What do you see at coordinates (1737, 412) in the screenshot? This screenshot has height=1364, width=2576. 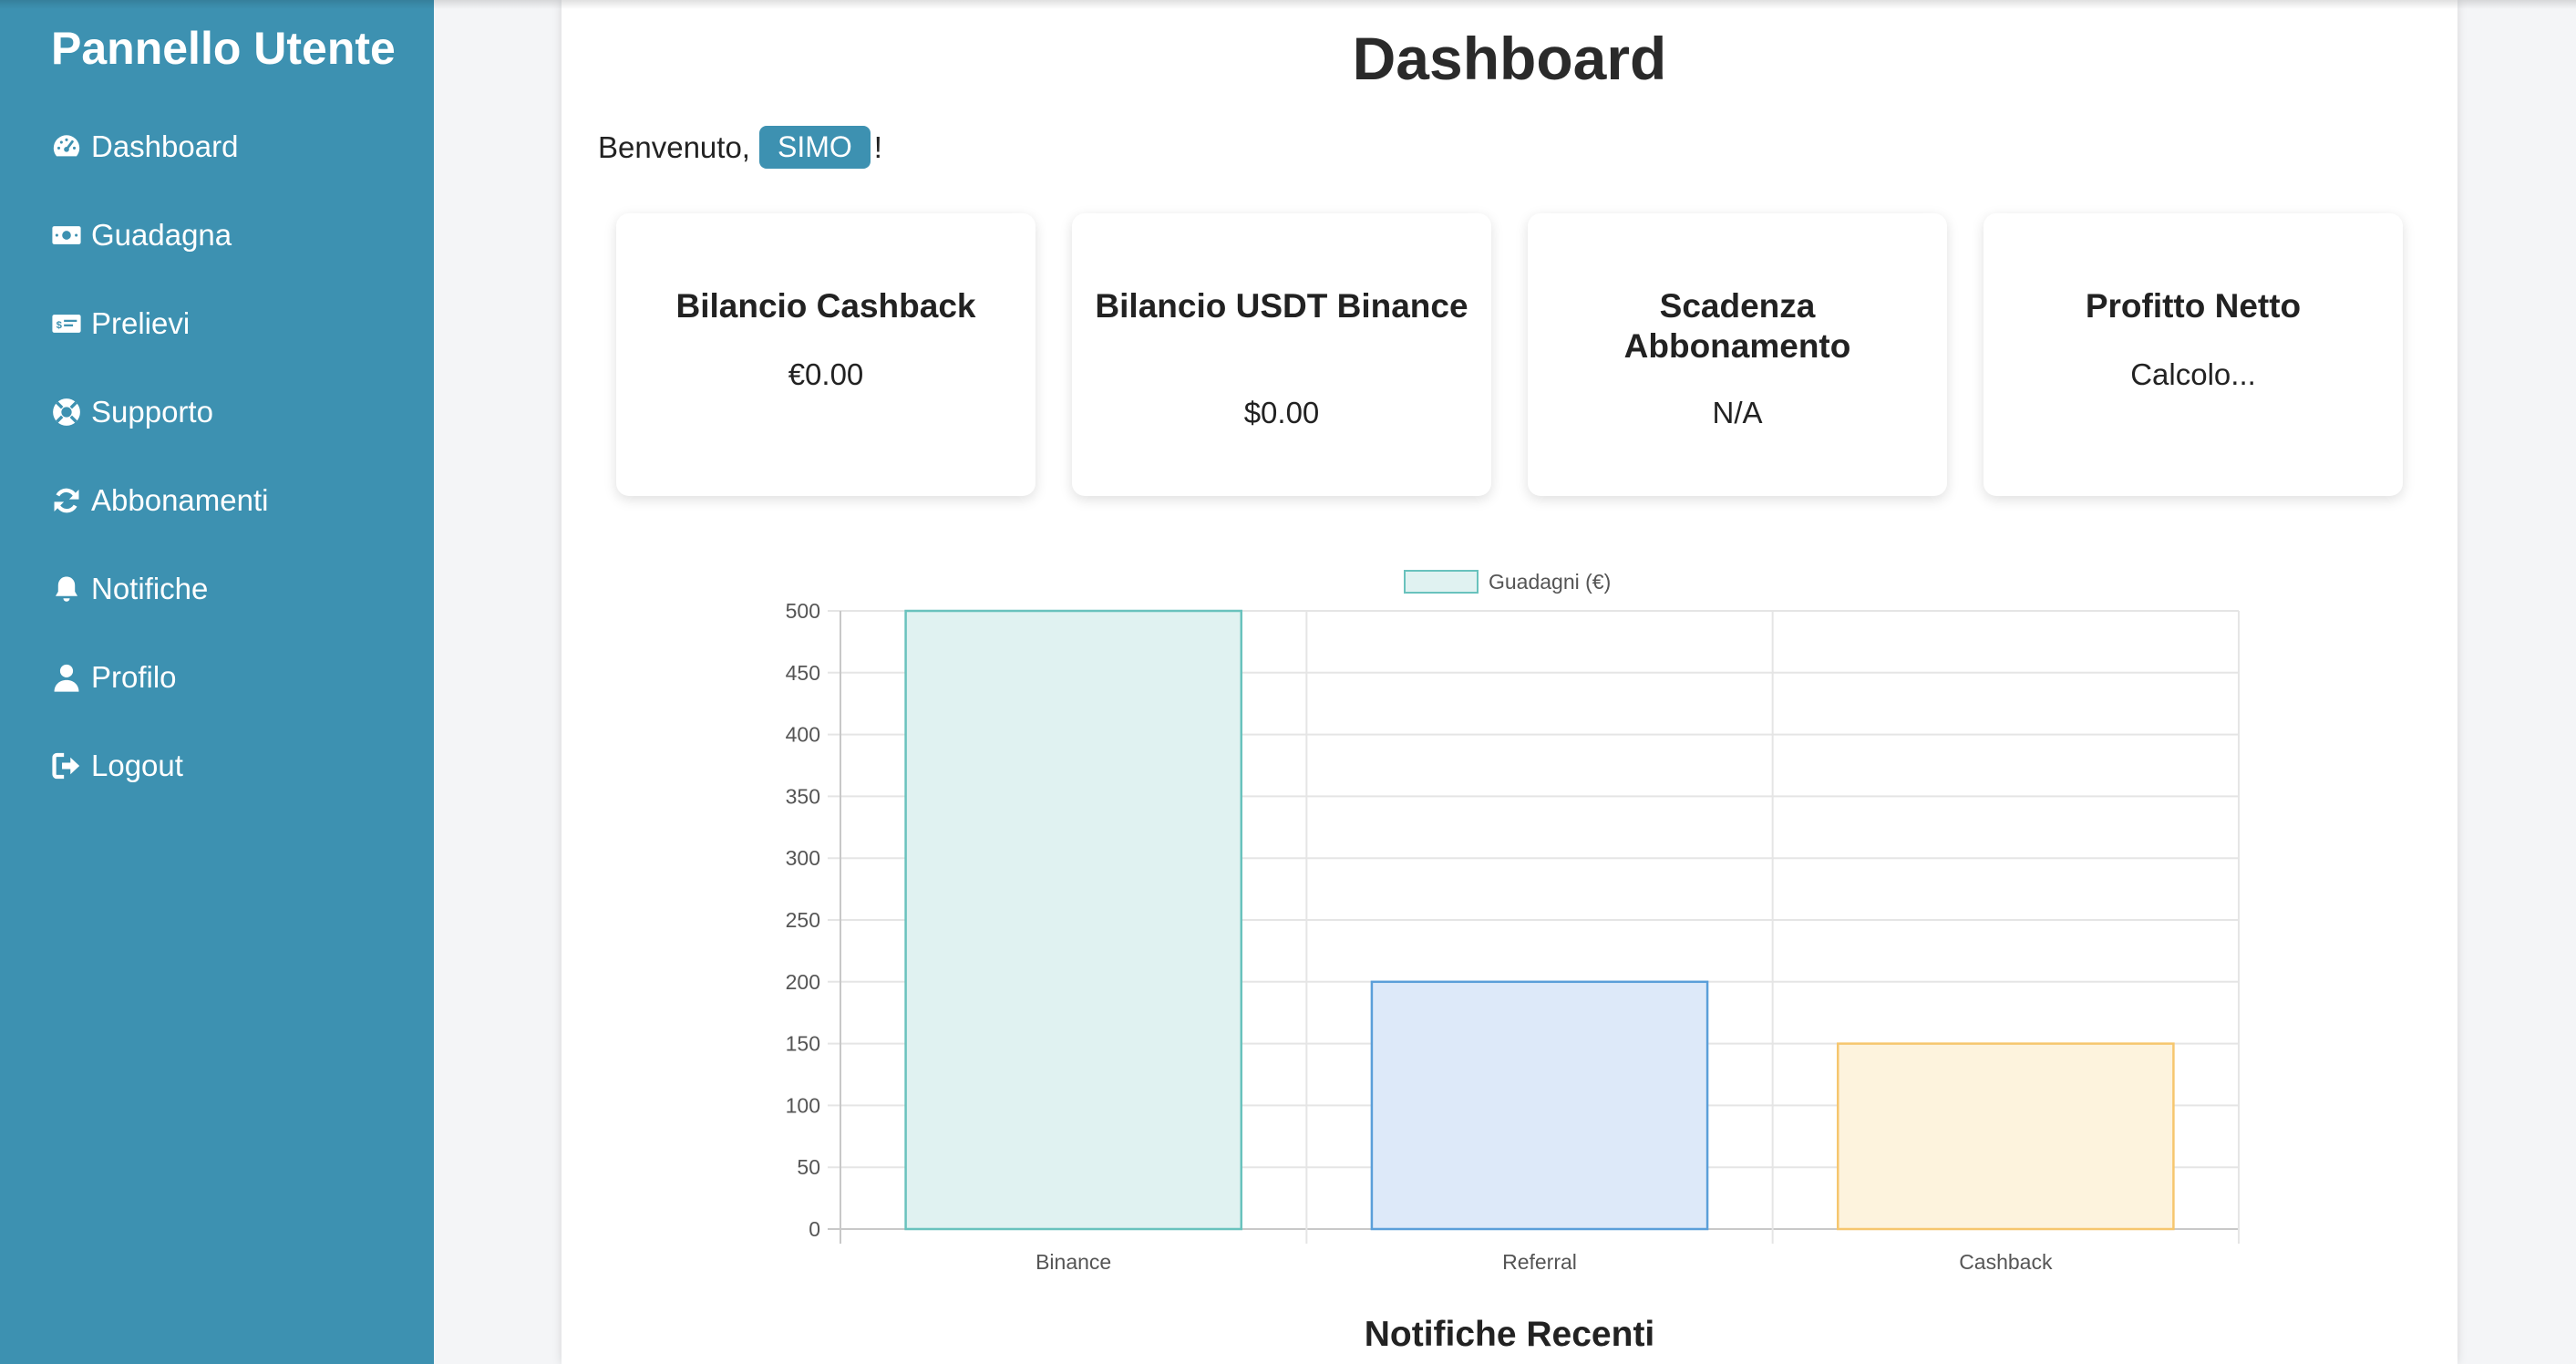 I see `card-value: N/A` at bounding box center [1737, 412].